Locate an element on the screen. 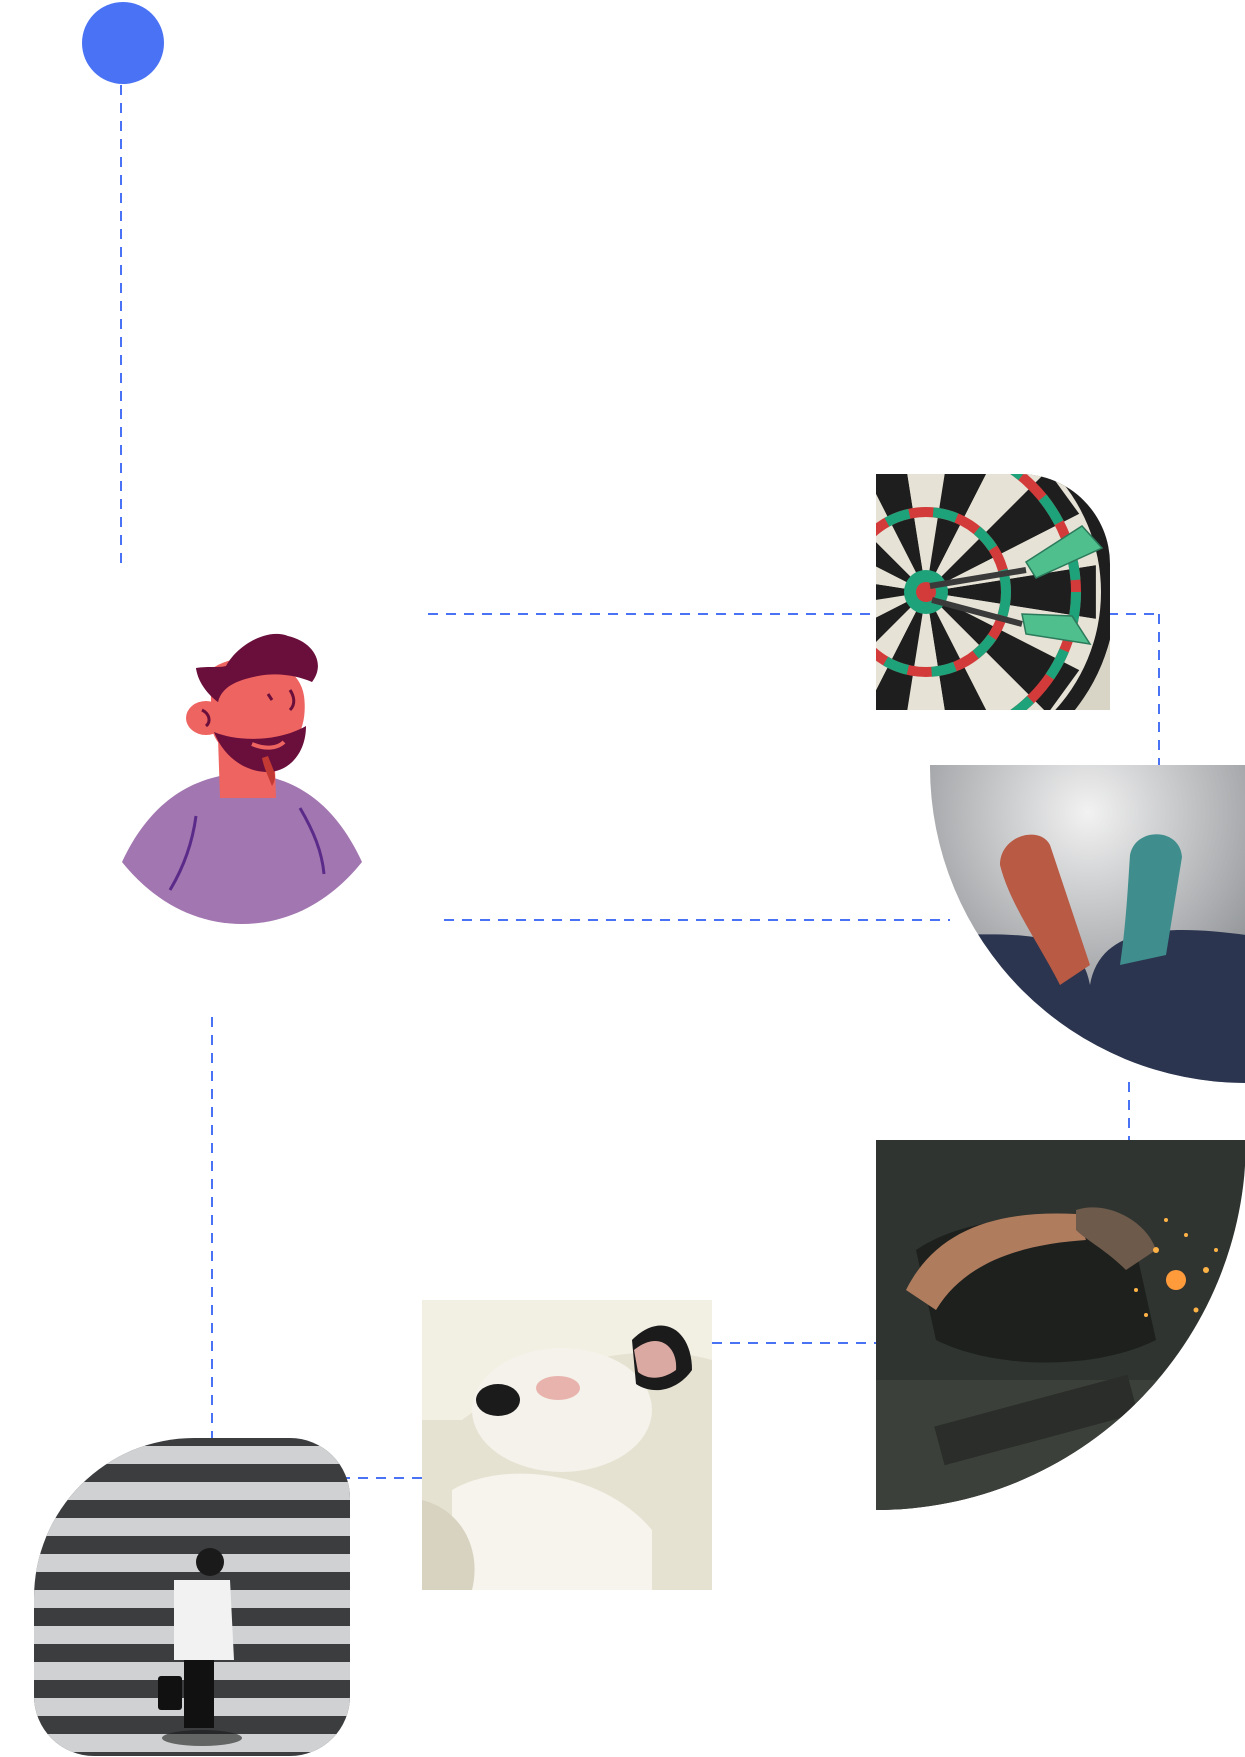 The width and height of the screenshot is (1245, 1757). dartboard-photo is located at coordinates (993, 592).